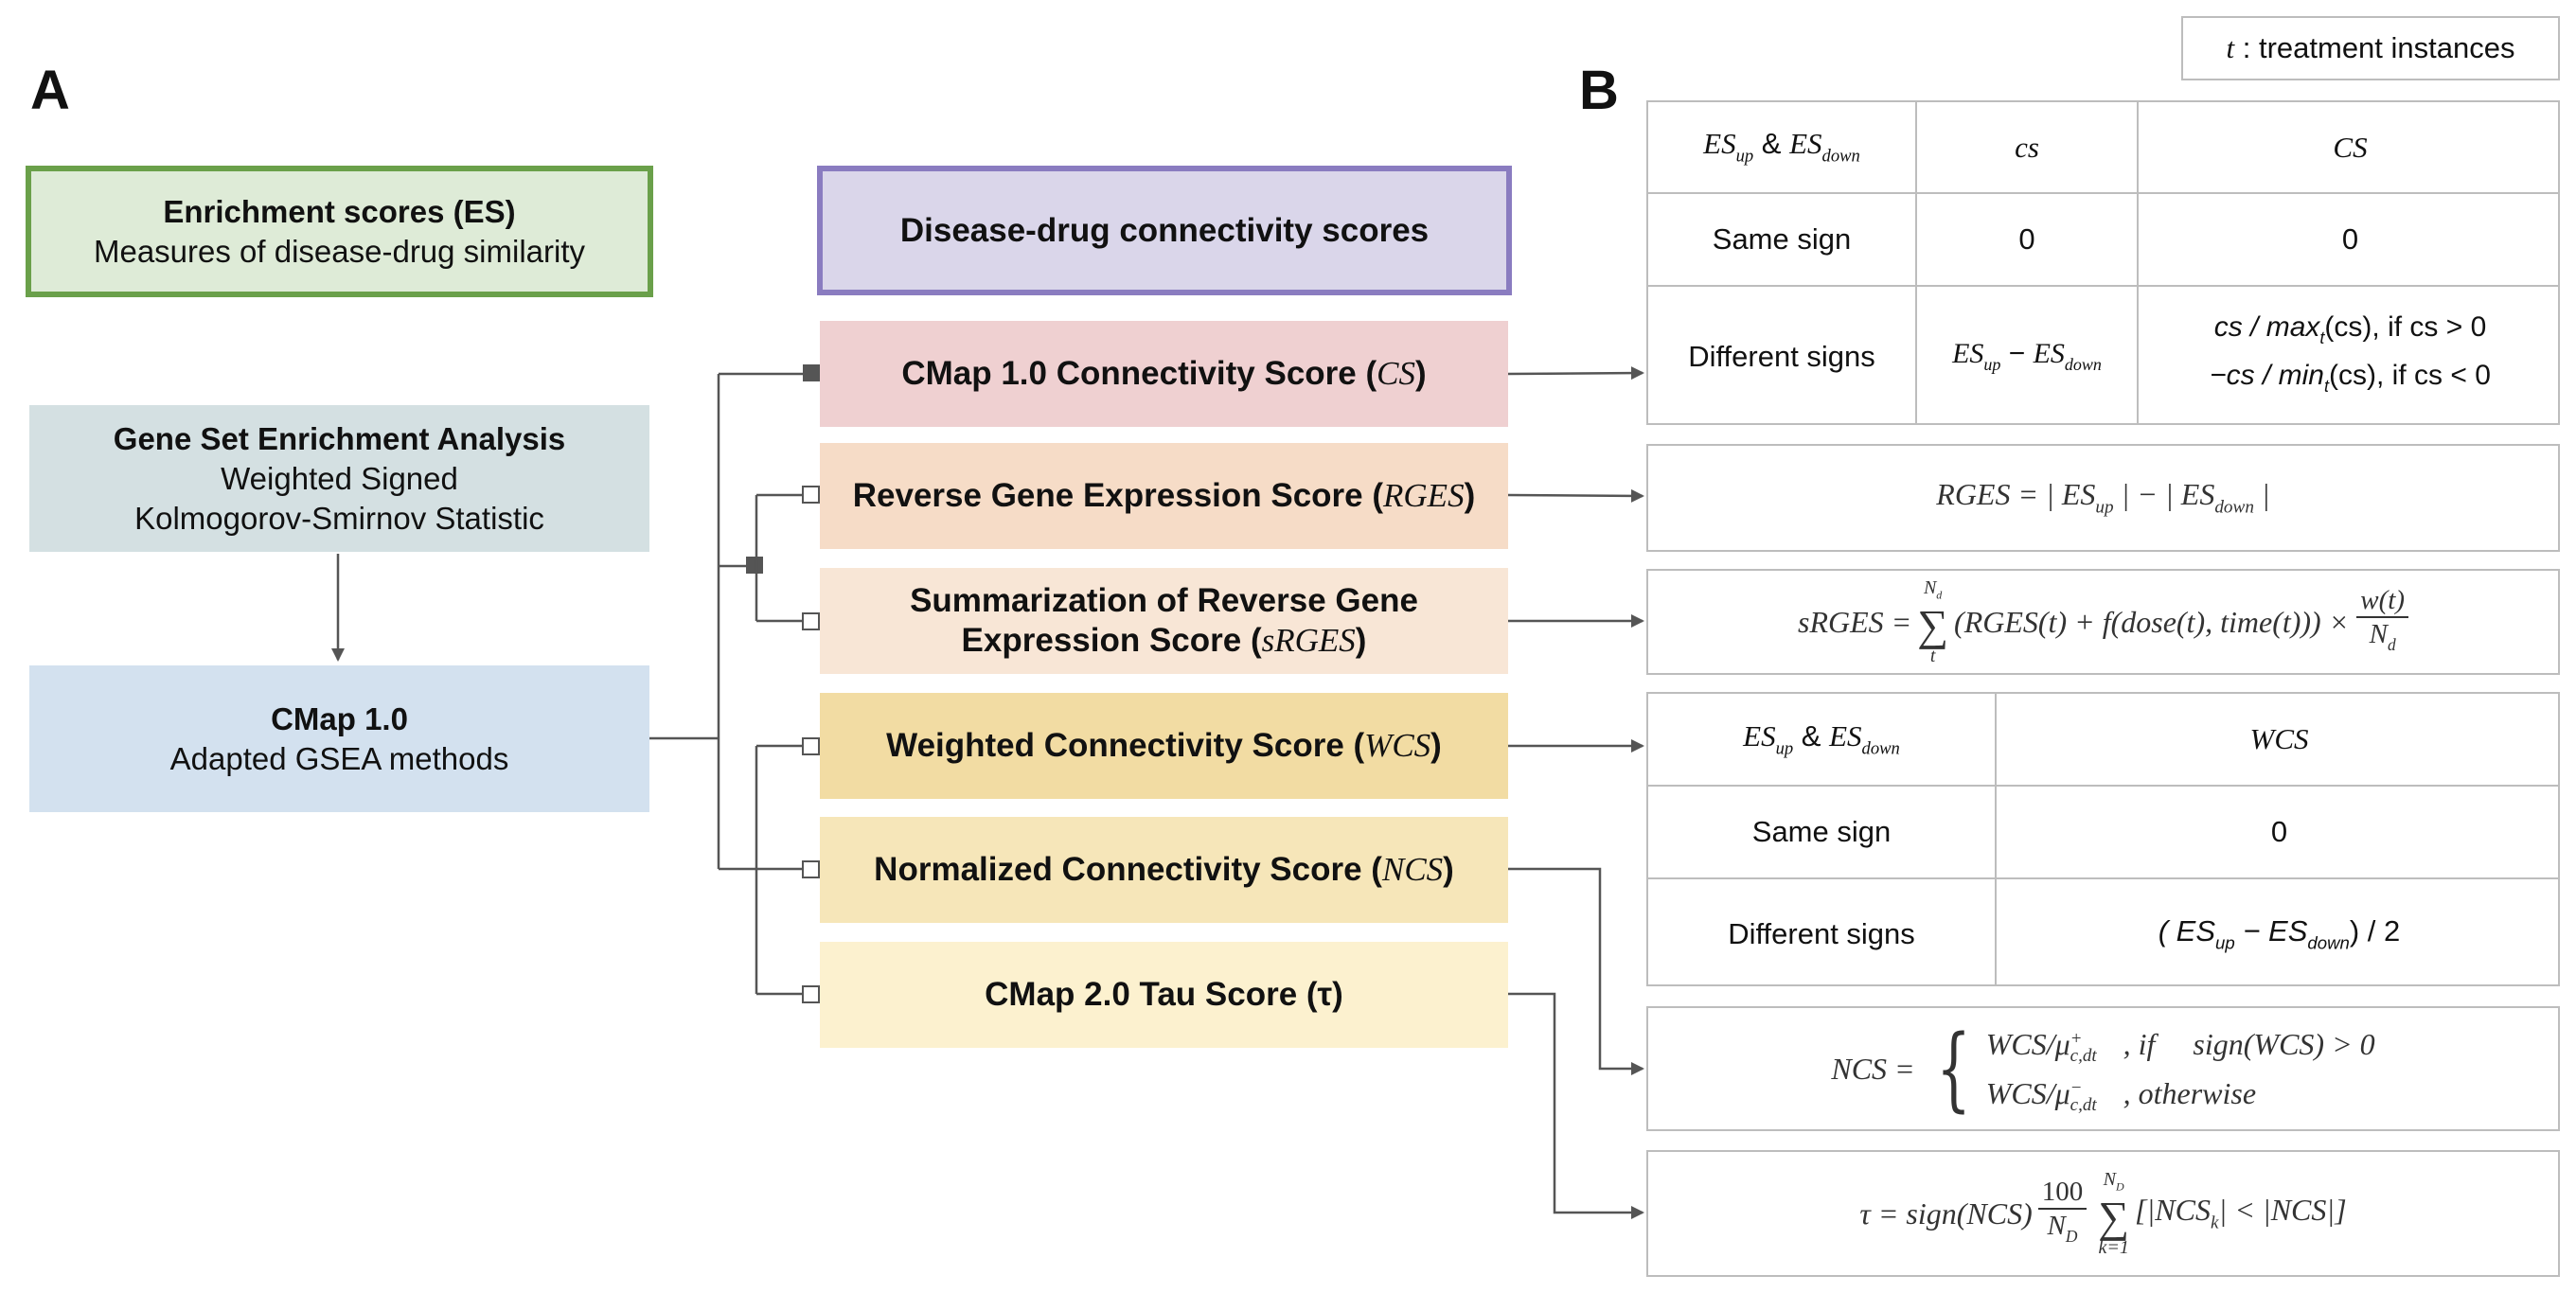 This screenshot has width=2576, height=1293. What do you see at coordinates (1821, 933) in the screenshot?
I see `wcs-table-diff-sign-label: Different signs` at bounding box center [1821, 933].